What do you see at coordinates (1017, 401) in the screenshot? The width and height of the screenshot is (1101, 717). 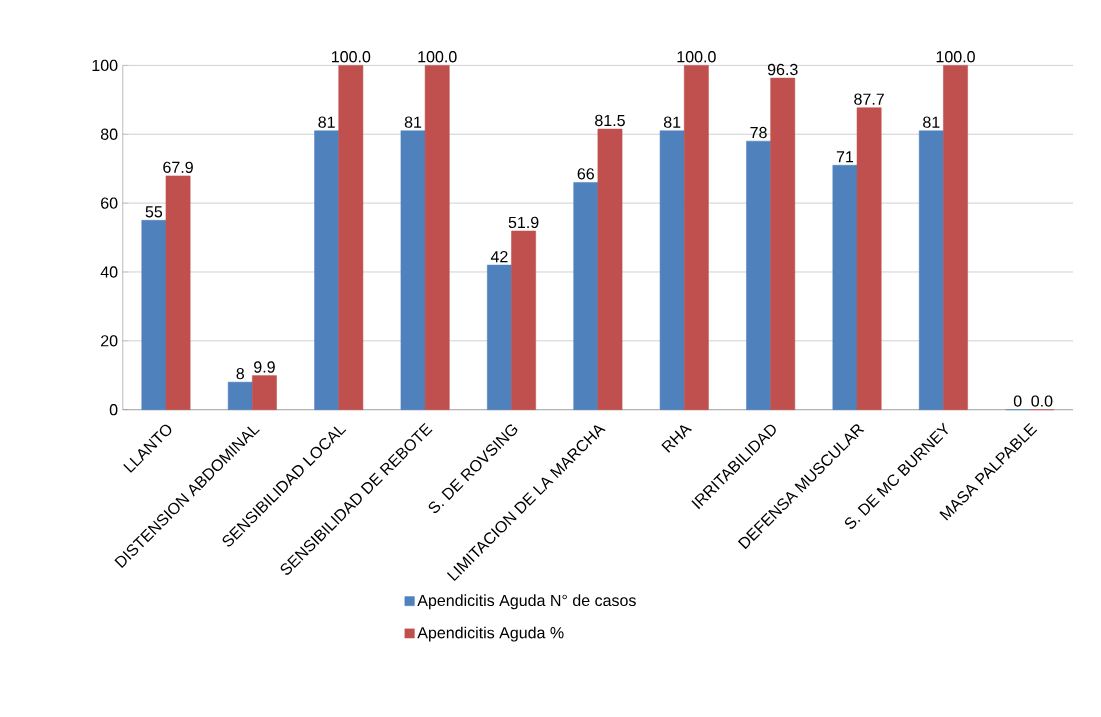 I see `data-label: 0` at bounding box center [1017, 401].